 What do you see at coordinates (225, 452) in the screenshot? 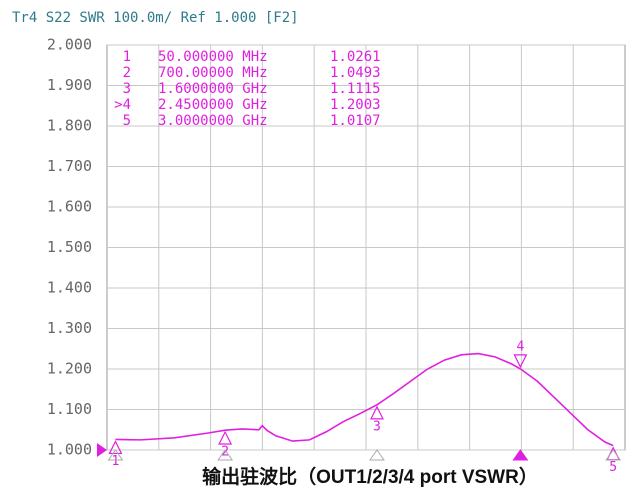
I see `marker-label: 2` at bounding box center [225, 452].